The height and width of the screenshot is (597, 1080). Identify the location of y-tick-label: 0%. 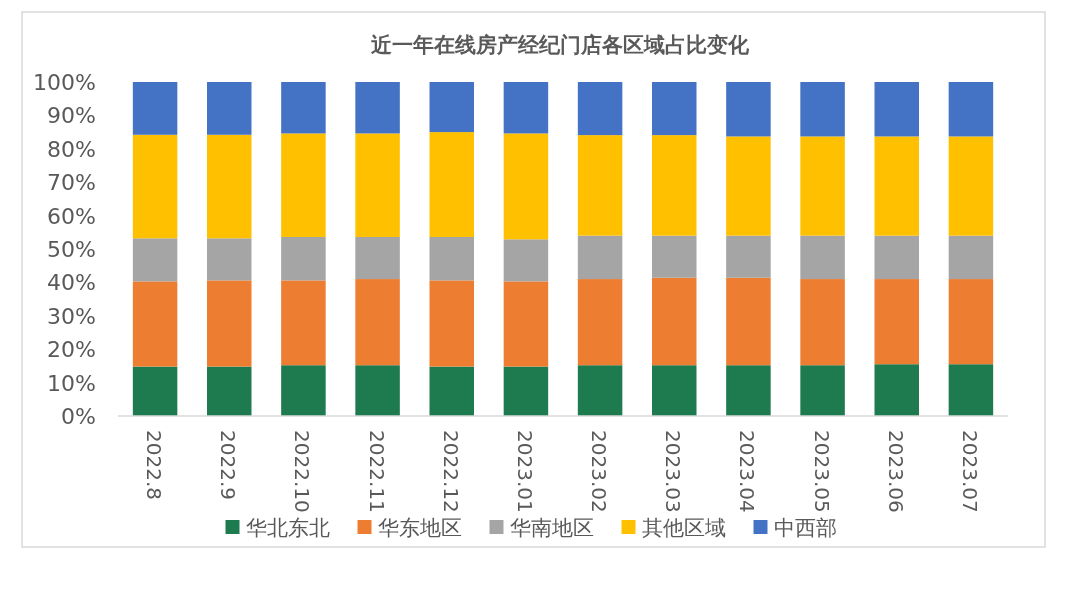
(78, 416).